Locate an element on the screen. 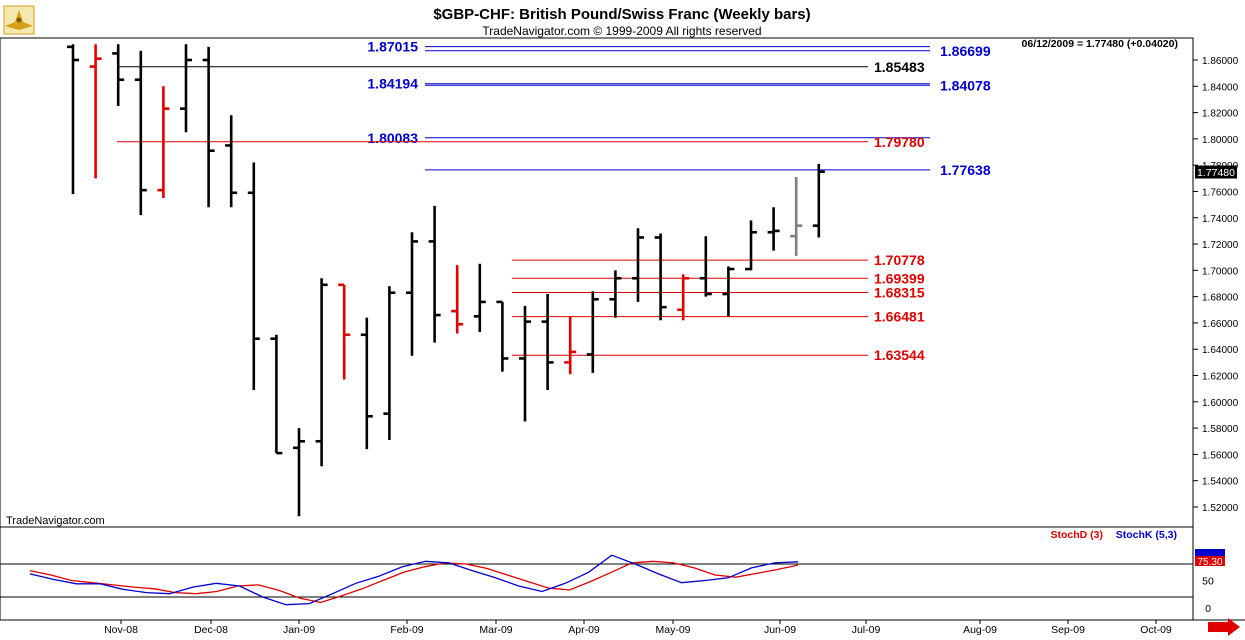 This screenshot has width=1245, height=640. x-tick-label: Dec-08 is located at coordinates (211, 630).